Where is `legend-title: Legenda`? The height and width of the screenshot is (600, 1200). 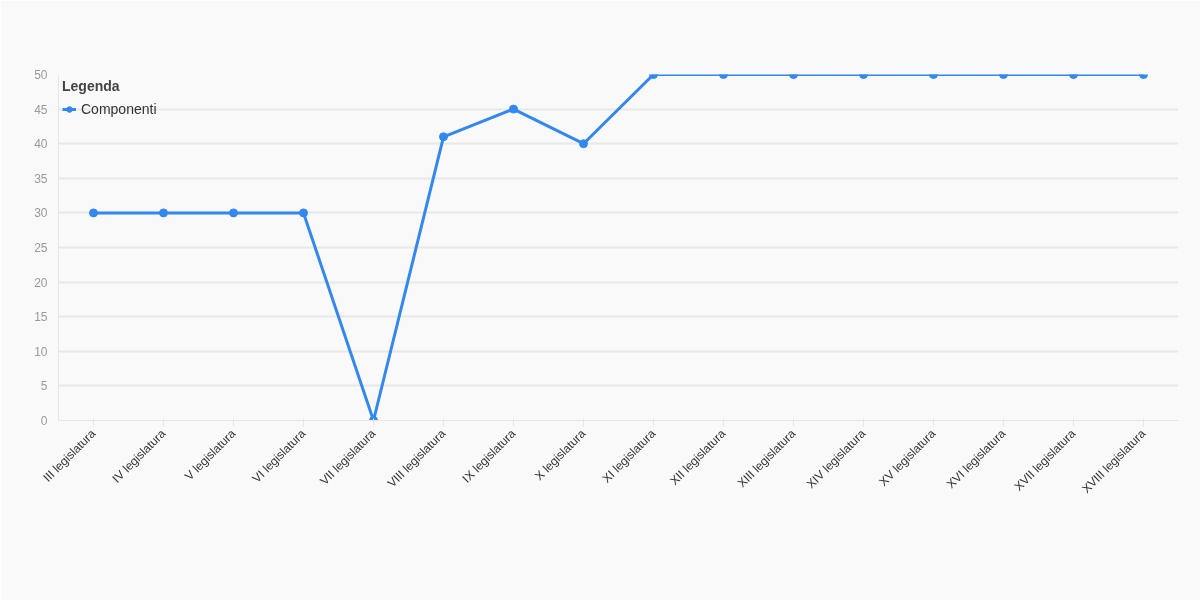
legend-title: Legenda is located at coordinates (91, 86).